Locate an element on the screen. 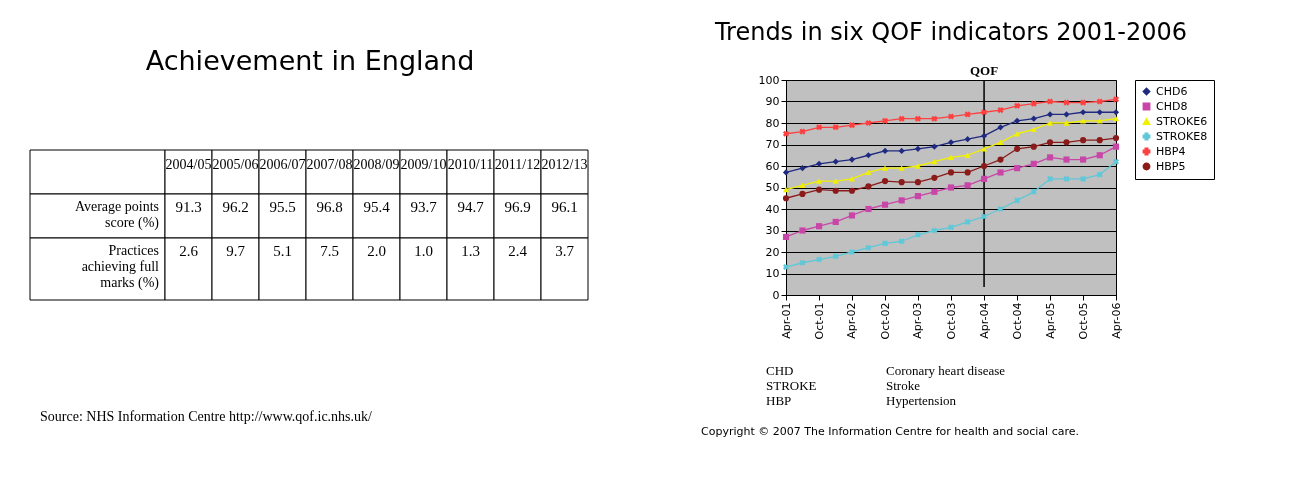  data-label: 1.3 is located at coordinates (470, 251).